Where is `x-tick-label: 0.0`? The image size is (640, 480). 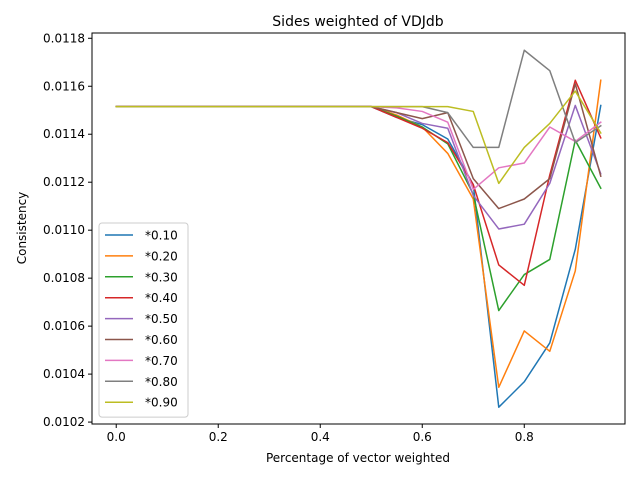 x-tick-label: 0.0 is located at coordinates (116, 437).